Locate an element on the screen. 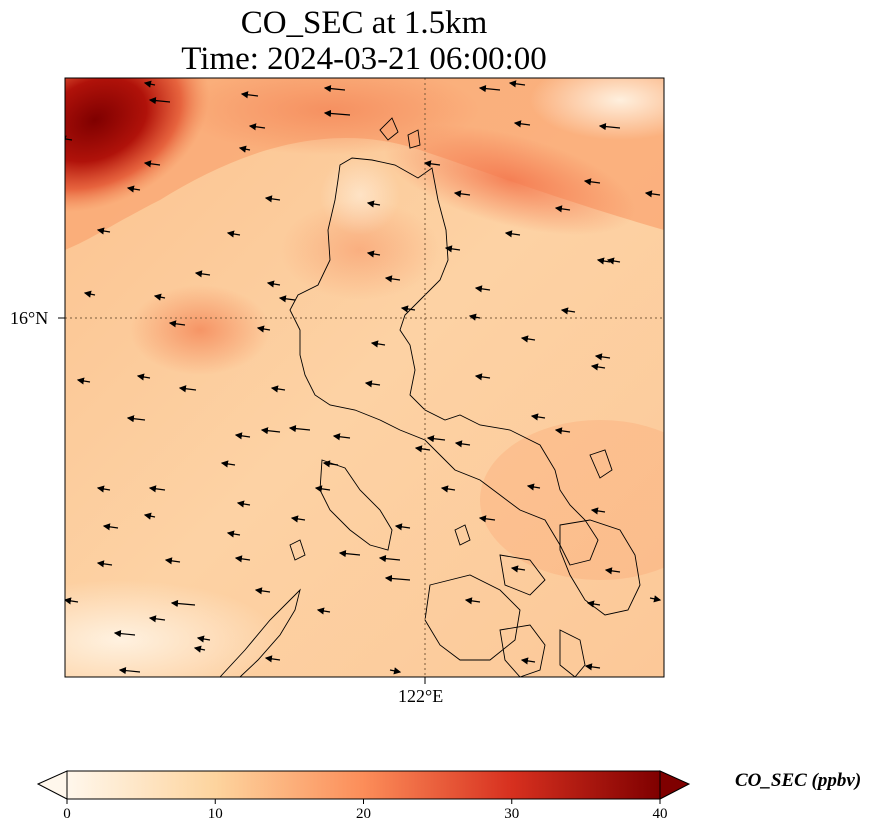 This screenshot has height=836, width=883. colorbar-tick-label: 30 is located at coordinates (512, 814).